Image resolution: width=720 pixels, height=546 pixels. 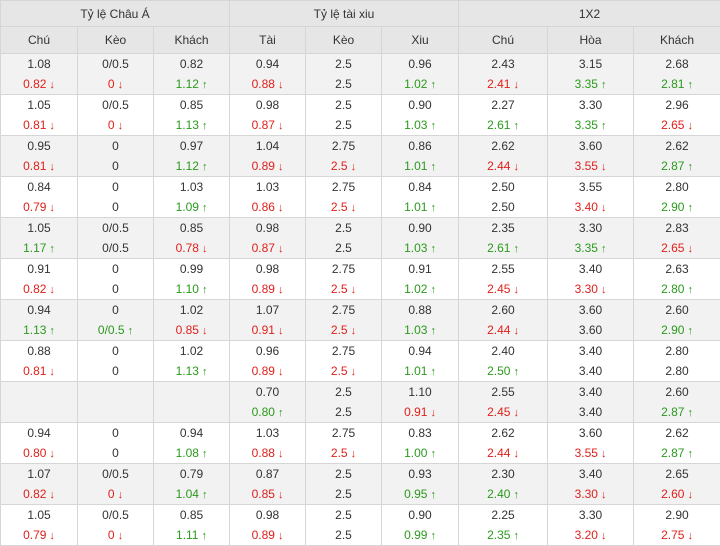 I want to click on odds-cell-handicap, so click(x=116, y=402).